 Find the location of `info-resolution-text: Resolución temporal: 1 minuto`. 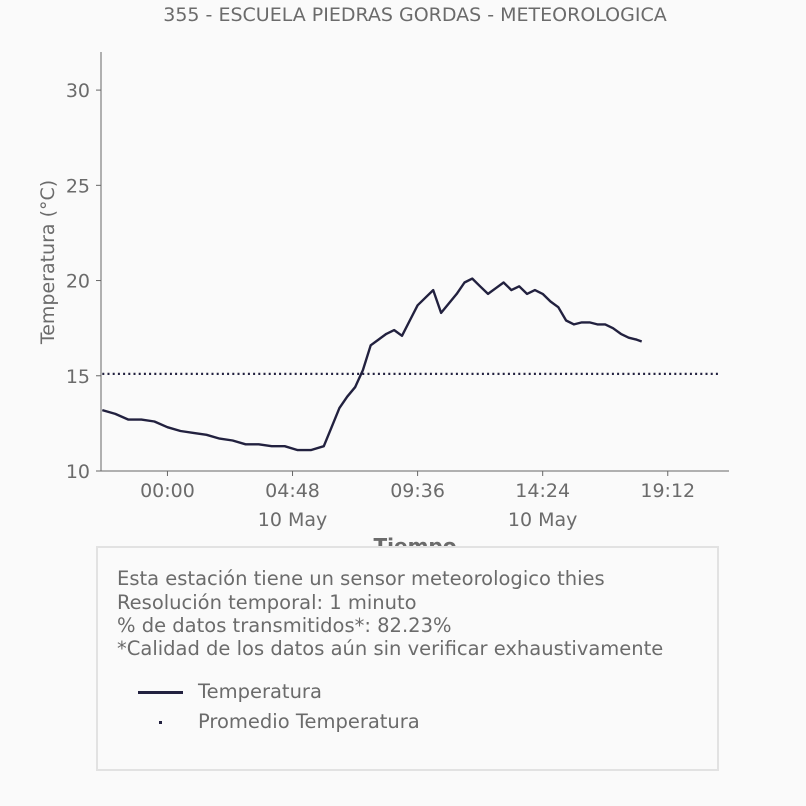

info-resolution-text: Resolución temporal: 1 minuto is located at coordinates (267, 602).